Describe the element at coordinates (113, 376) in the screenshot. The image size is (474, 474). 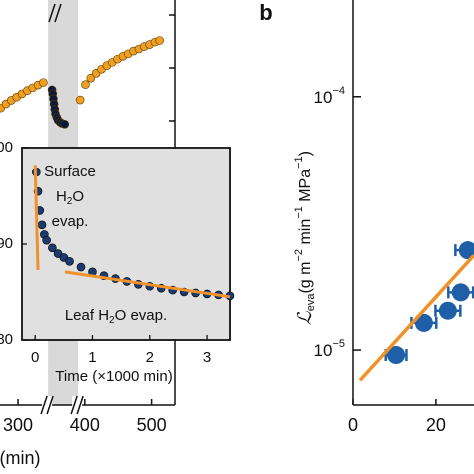
I see `x-axis-label: Time (×1000 min)` at that location.